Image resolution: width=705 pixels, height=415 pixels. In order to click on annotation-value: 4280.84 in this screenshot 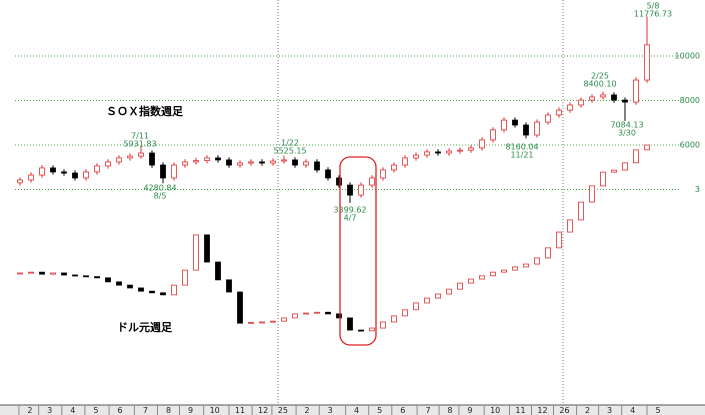, I will do `click(159, 188)`.